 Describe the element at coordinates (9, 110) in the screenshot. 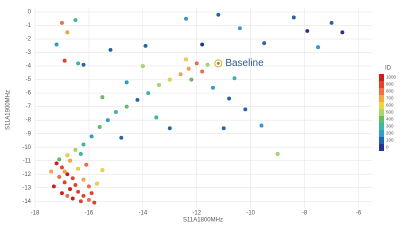

I see `y-axis-title: S11A1900MHz` at that location.